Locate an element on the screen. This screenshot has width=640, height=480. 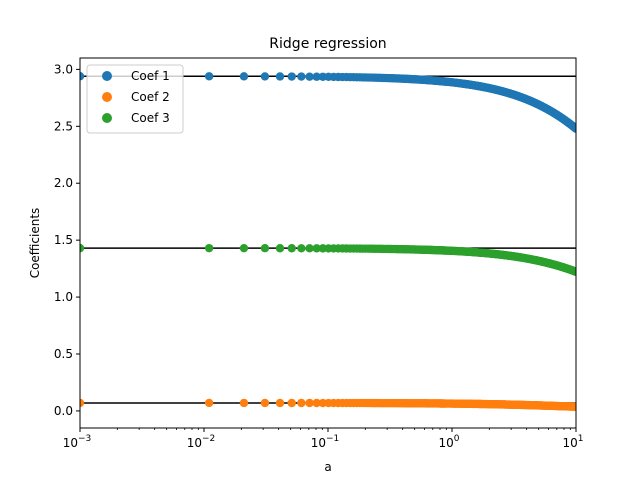
legend: Coef 1 Coef 2 Coef 3 is located at coordinates (135, 99).